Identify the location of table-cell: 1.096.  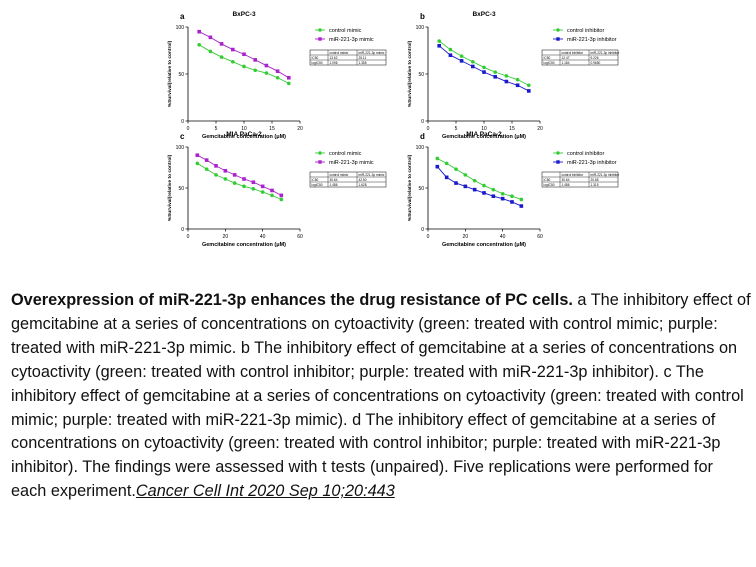
(334, 63).